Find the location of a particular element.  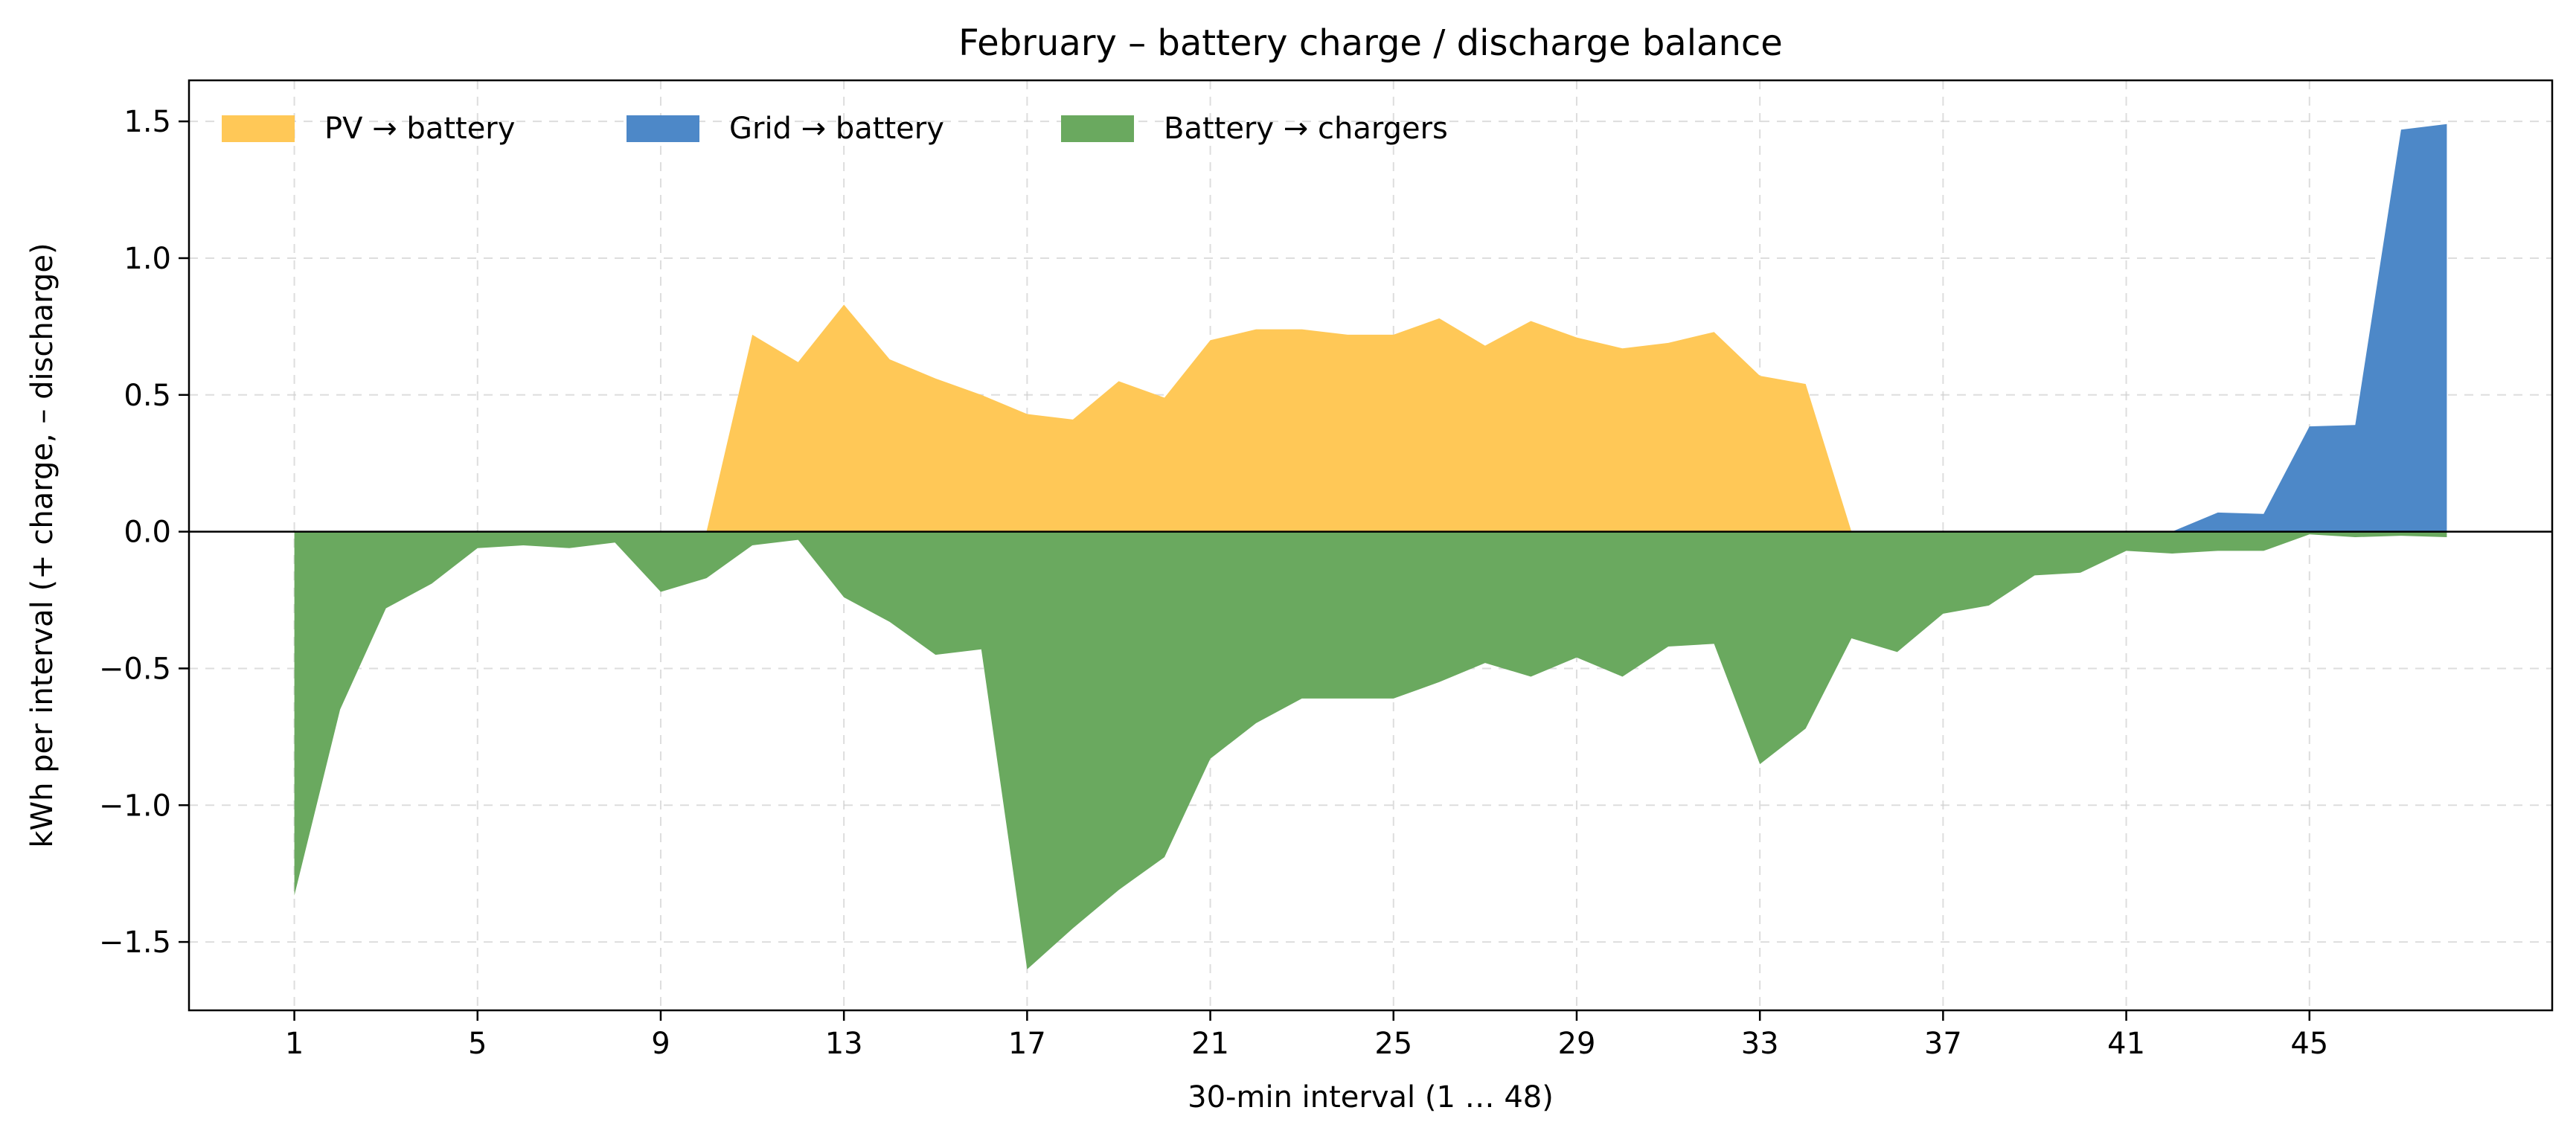

x-tick-label: 25 is located at coordinates (1393, 1044).